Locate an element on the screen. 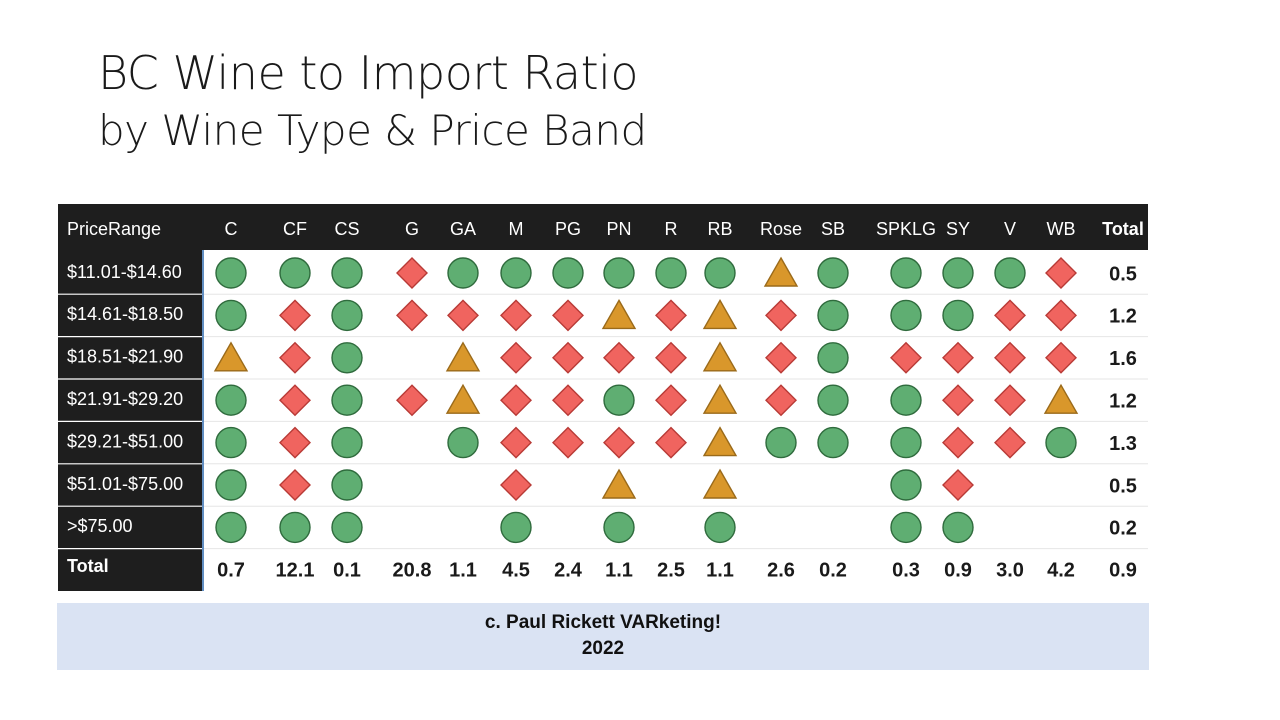 This screenshot has width=1280, height=720. column-total: 0.7 is located at coordinates (231, 570).